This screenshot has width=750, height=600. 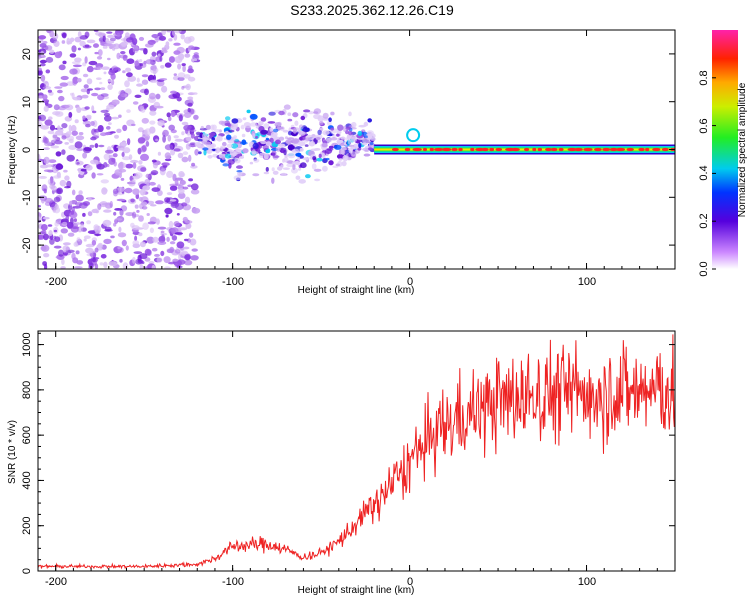 I want to click on figure-title: S233.2025.362.12.26.C19, so click(x=372, y=10).